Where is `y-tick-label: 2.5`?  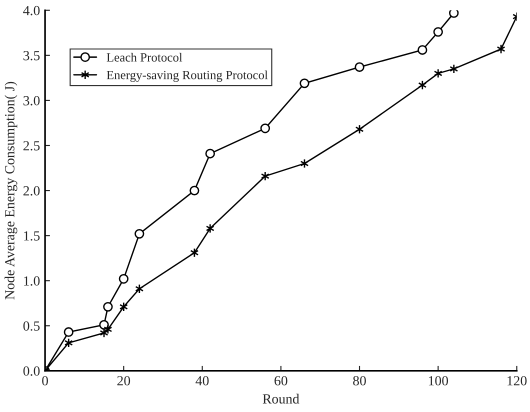
y-tick-label: 2.5 is located at coordinates (31, 146).